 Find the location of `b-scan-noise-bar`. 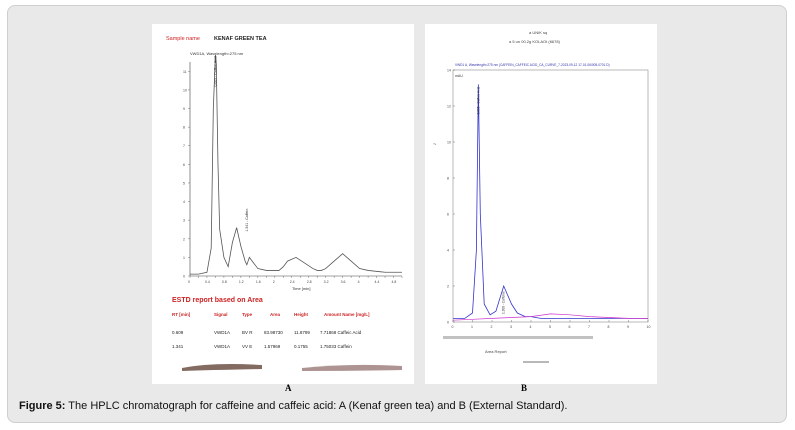

b-scan-noise-bar is located at coordinates (518, 337).